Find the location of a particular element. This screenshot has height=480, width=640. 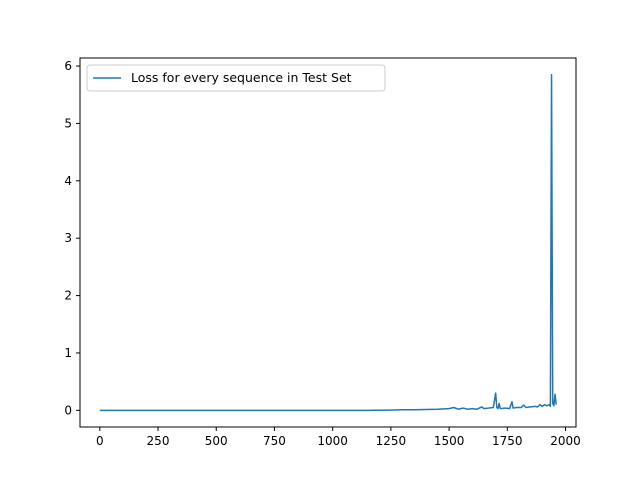

y-tick-label: 0 is located at coordinates (68, 410).